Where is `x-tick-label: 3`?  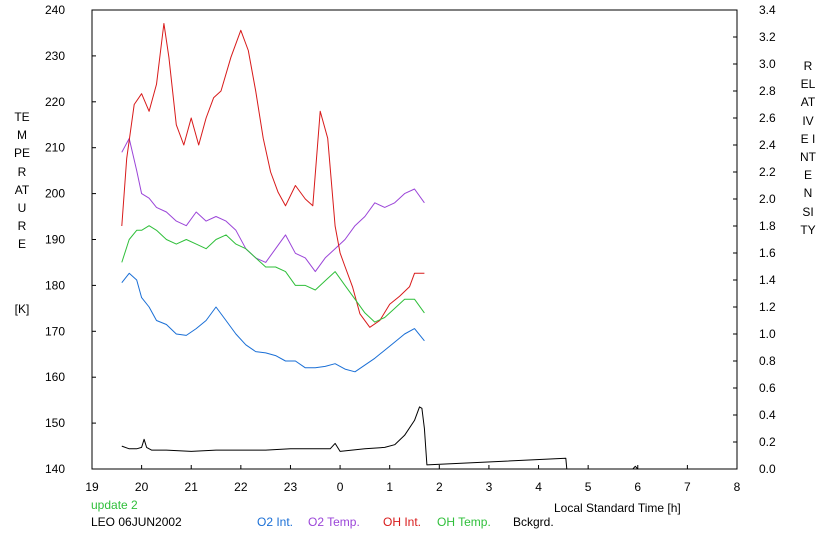
x-tick-label: 3 is located at coordinates (489, 487).